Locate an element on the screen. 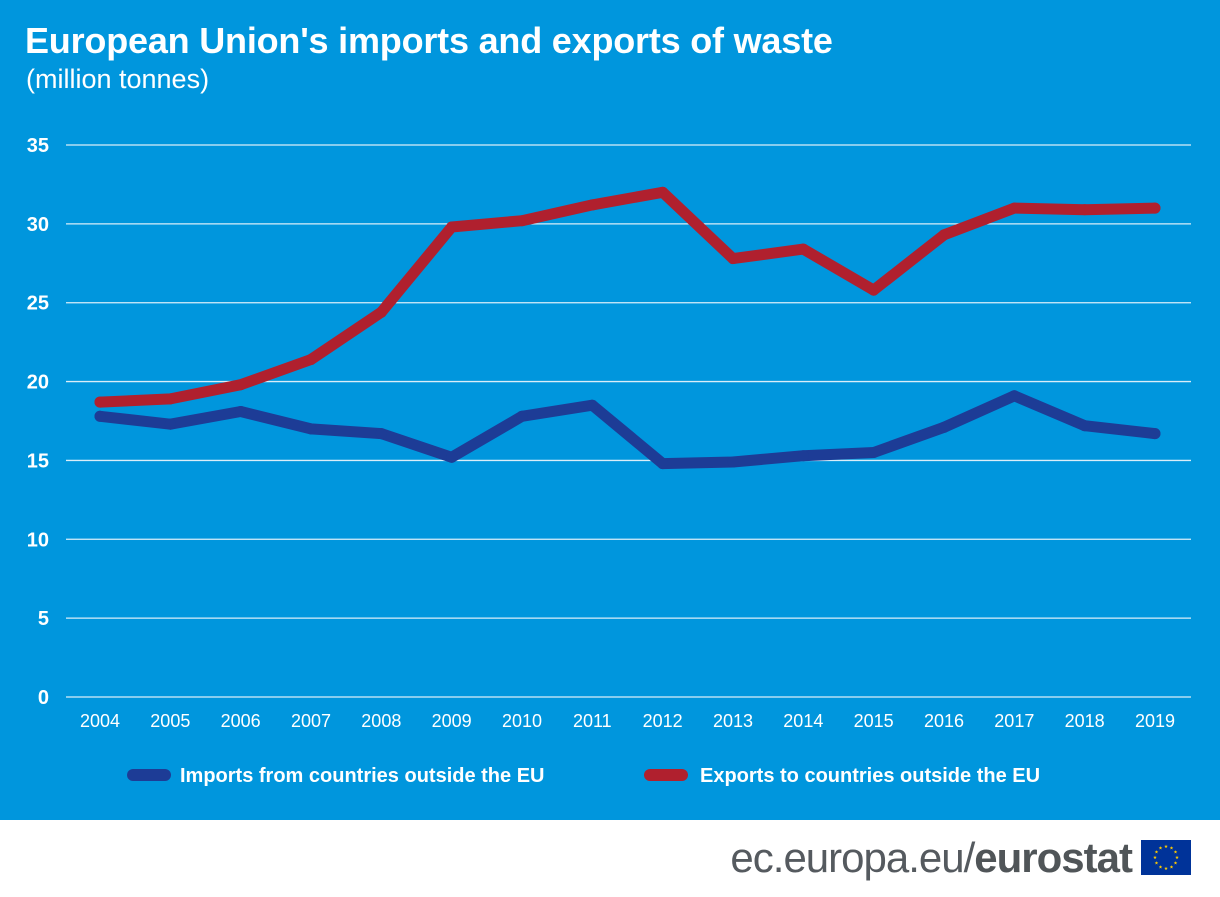 The height and width of the screenshot is (897, 1220). footer-url: ec.europa.eu/eurostat is located at coordinates (931, 858).